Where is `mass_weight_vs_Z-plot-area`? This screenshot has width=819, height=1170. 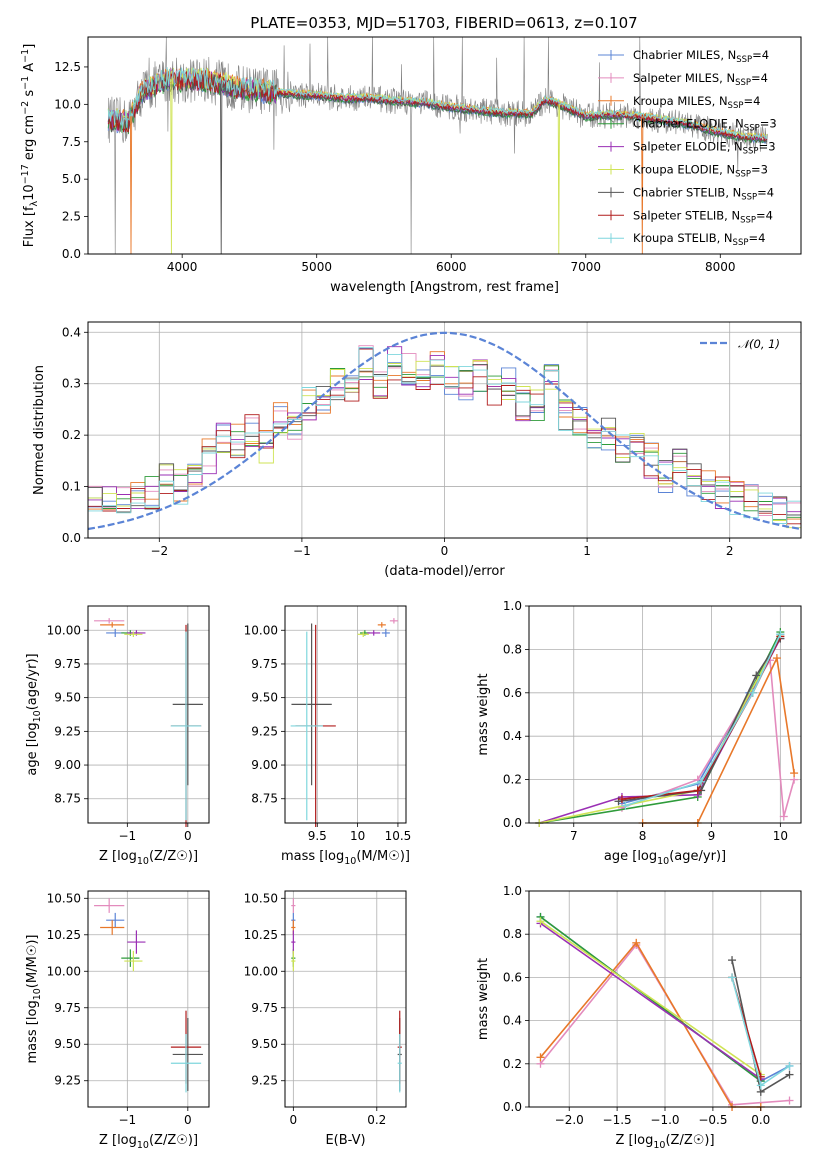
mass_weight_vs_Z-plot-area is located at coordinates (665, 1011).